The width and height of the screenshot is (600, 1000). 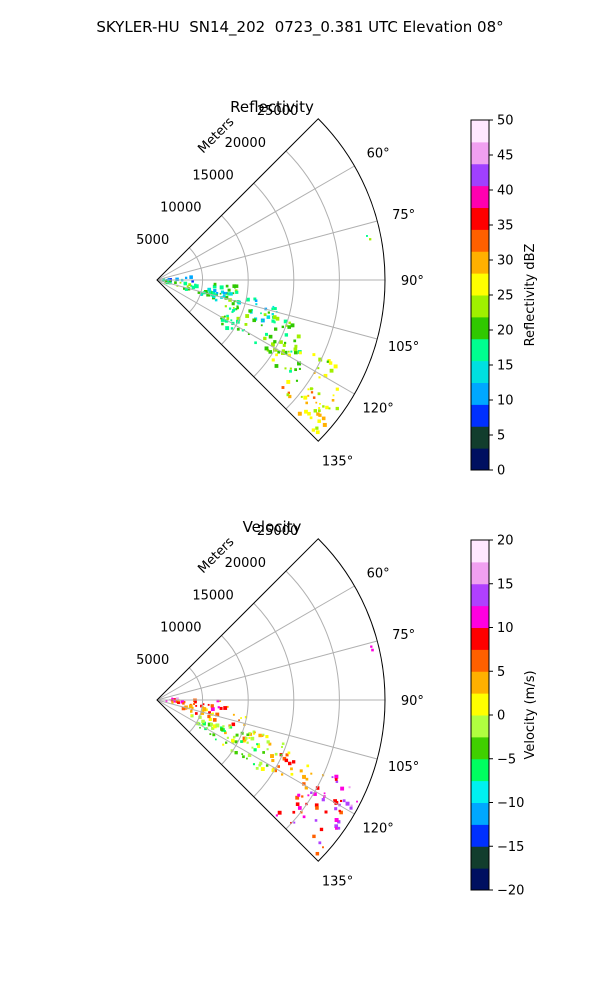 I want to click on azimuth-tick-label: 75°, so click(x=403, y=635).